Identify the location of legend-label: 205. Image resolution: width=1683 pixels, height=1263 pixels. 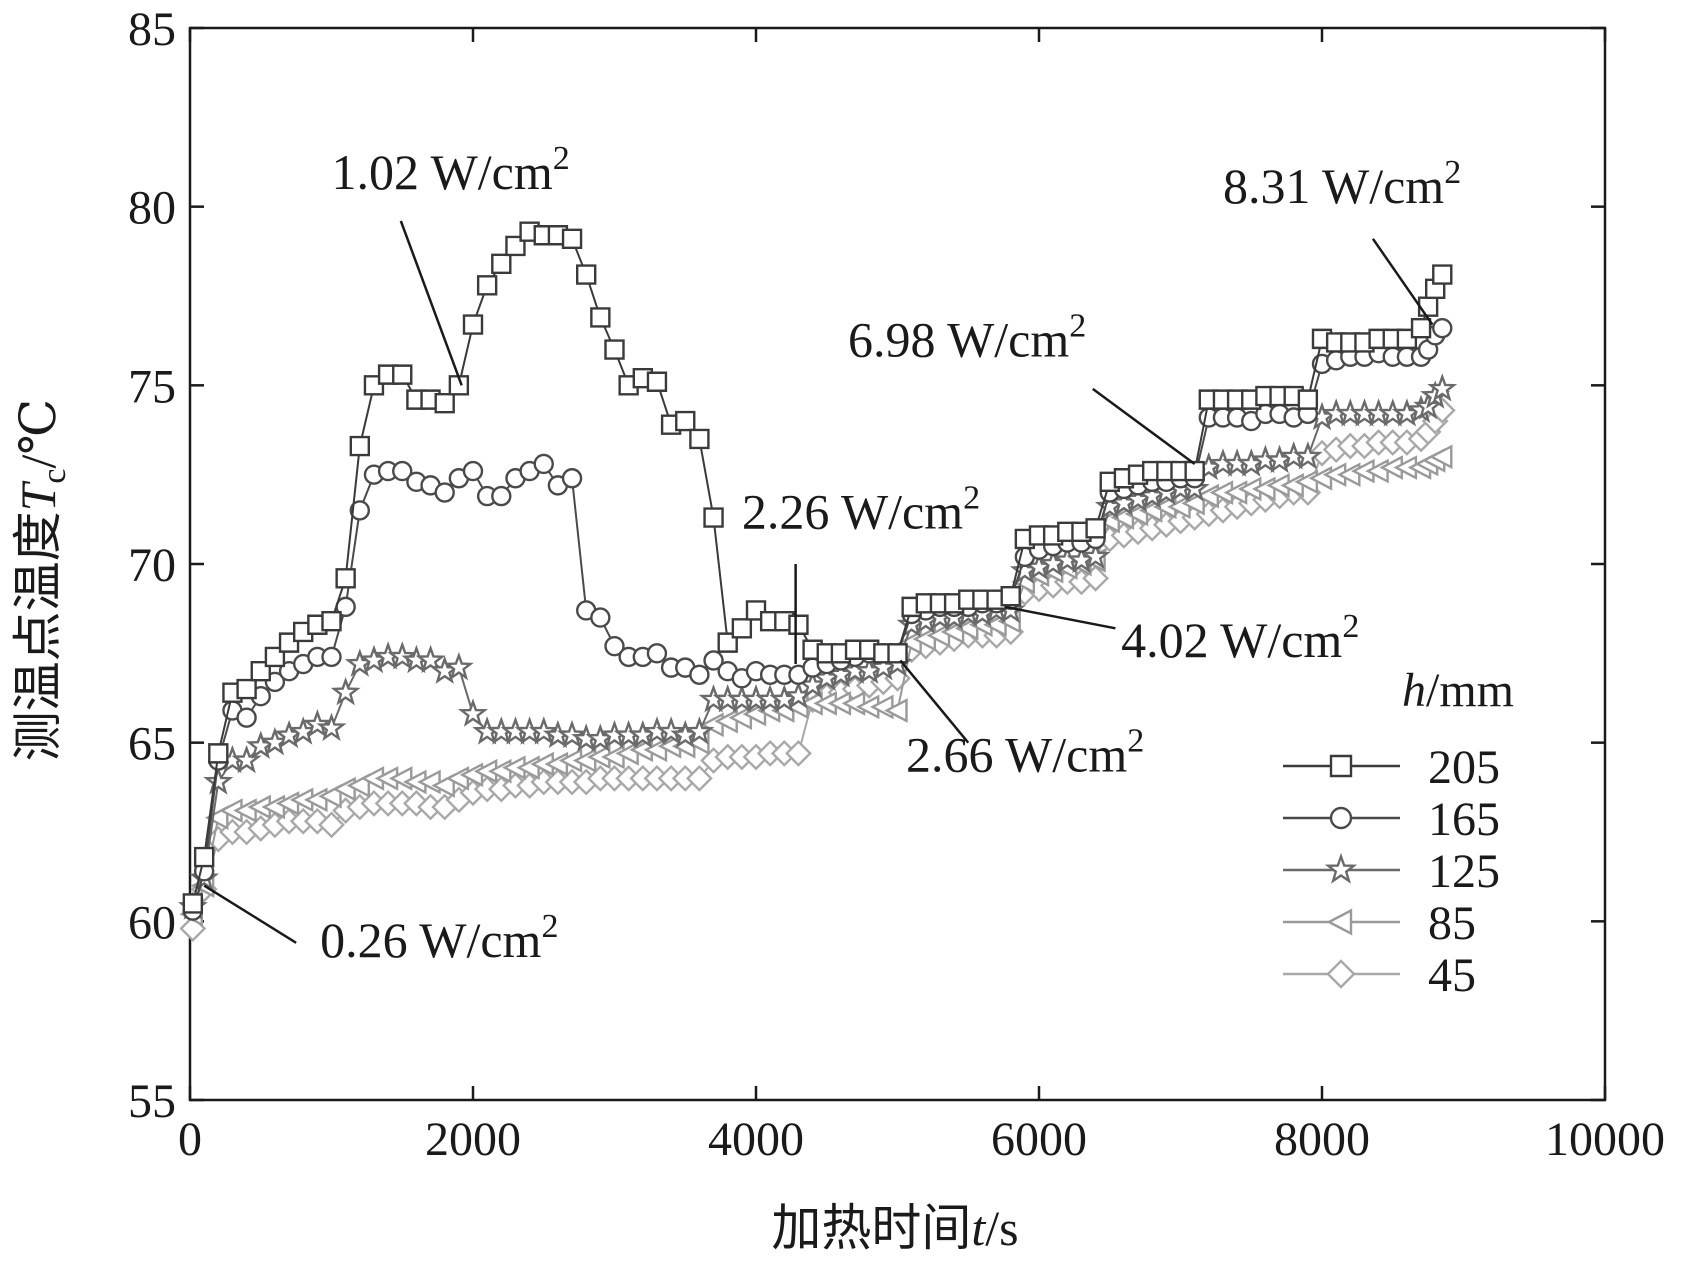
(1464, 767).